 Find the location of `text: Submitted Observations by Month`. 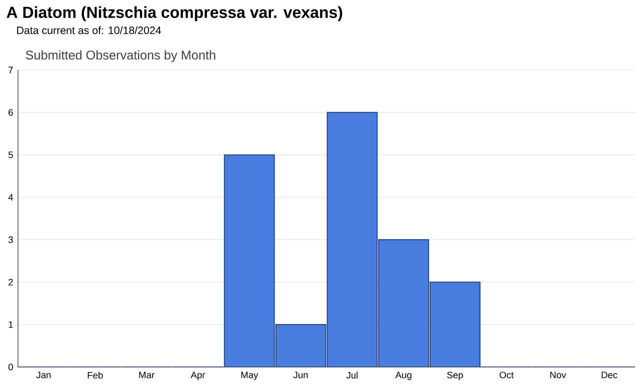

text: Submitted Observations by Month is located at coordinates (121, 56).